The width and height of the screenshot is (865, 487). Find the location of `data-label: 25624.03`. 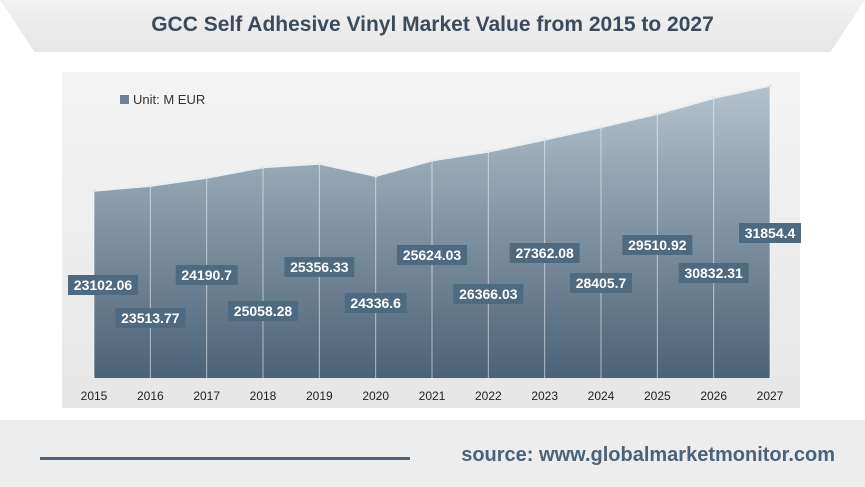

data-label: 25624.03 is located at coordinates (432, 255).